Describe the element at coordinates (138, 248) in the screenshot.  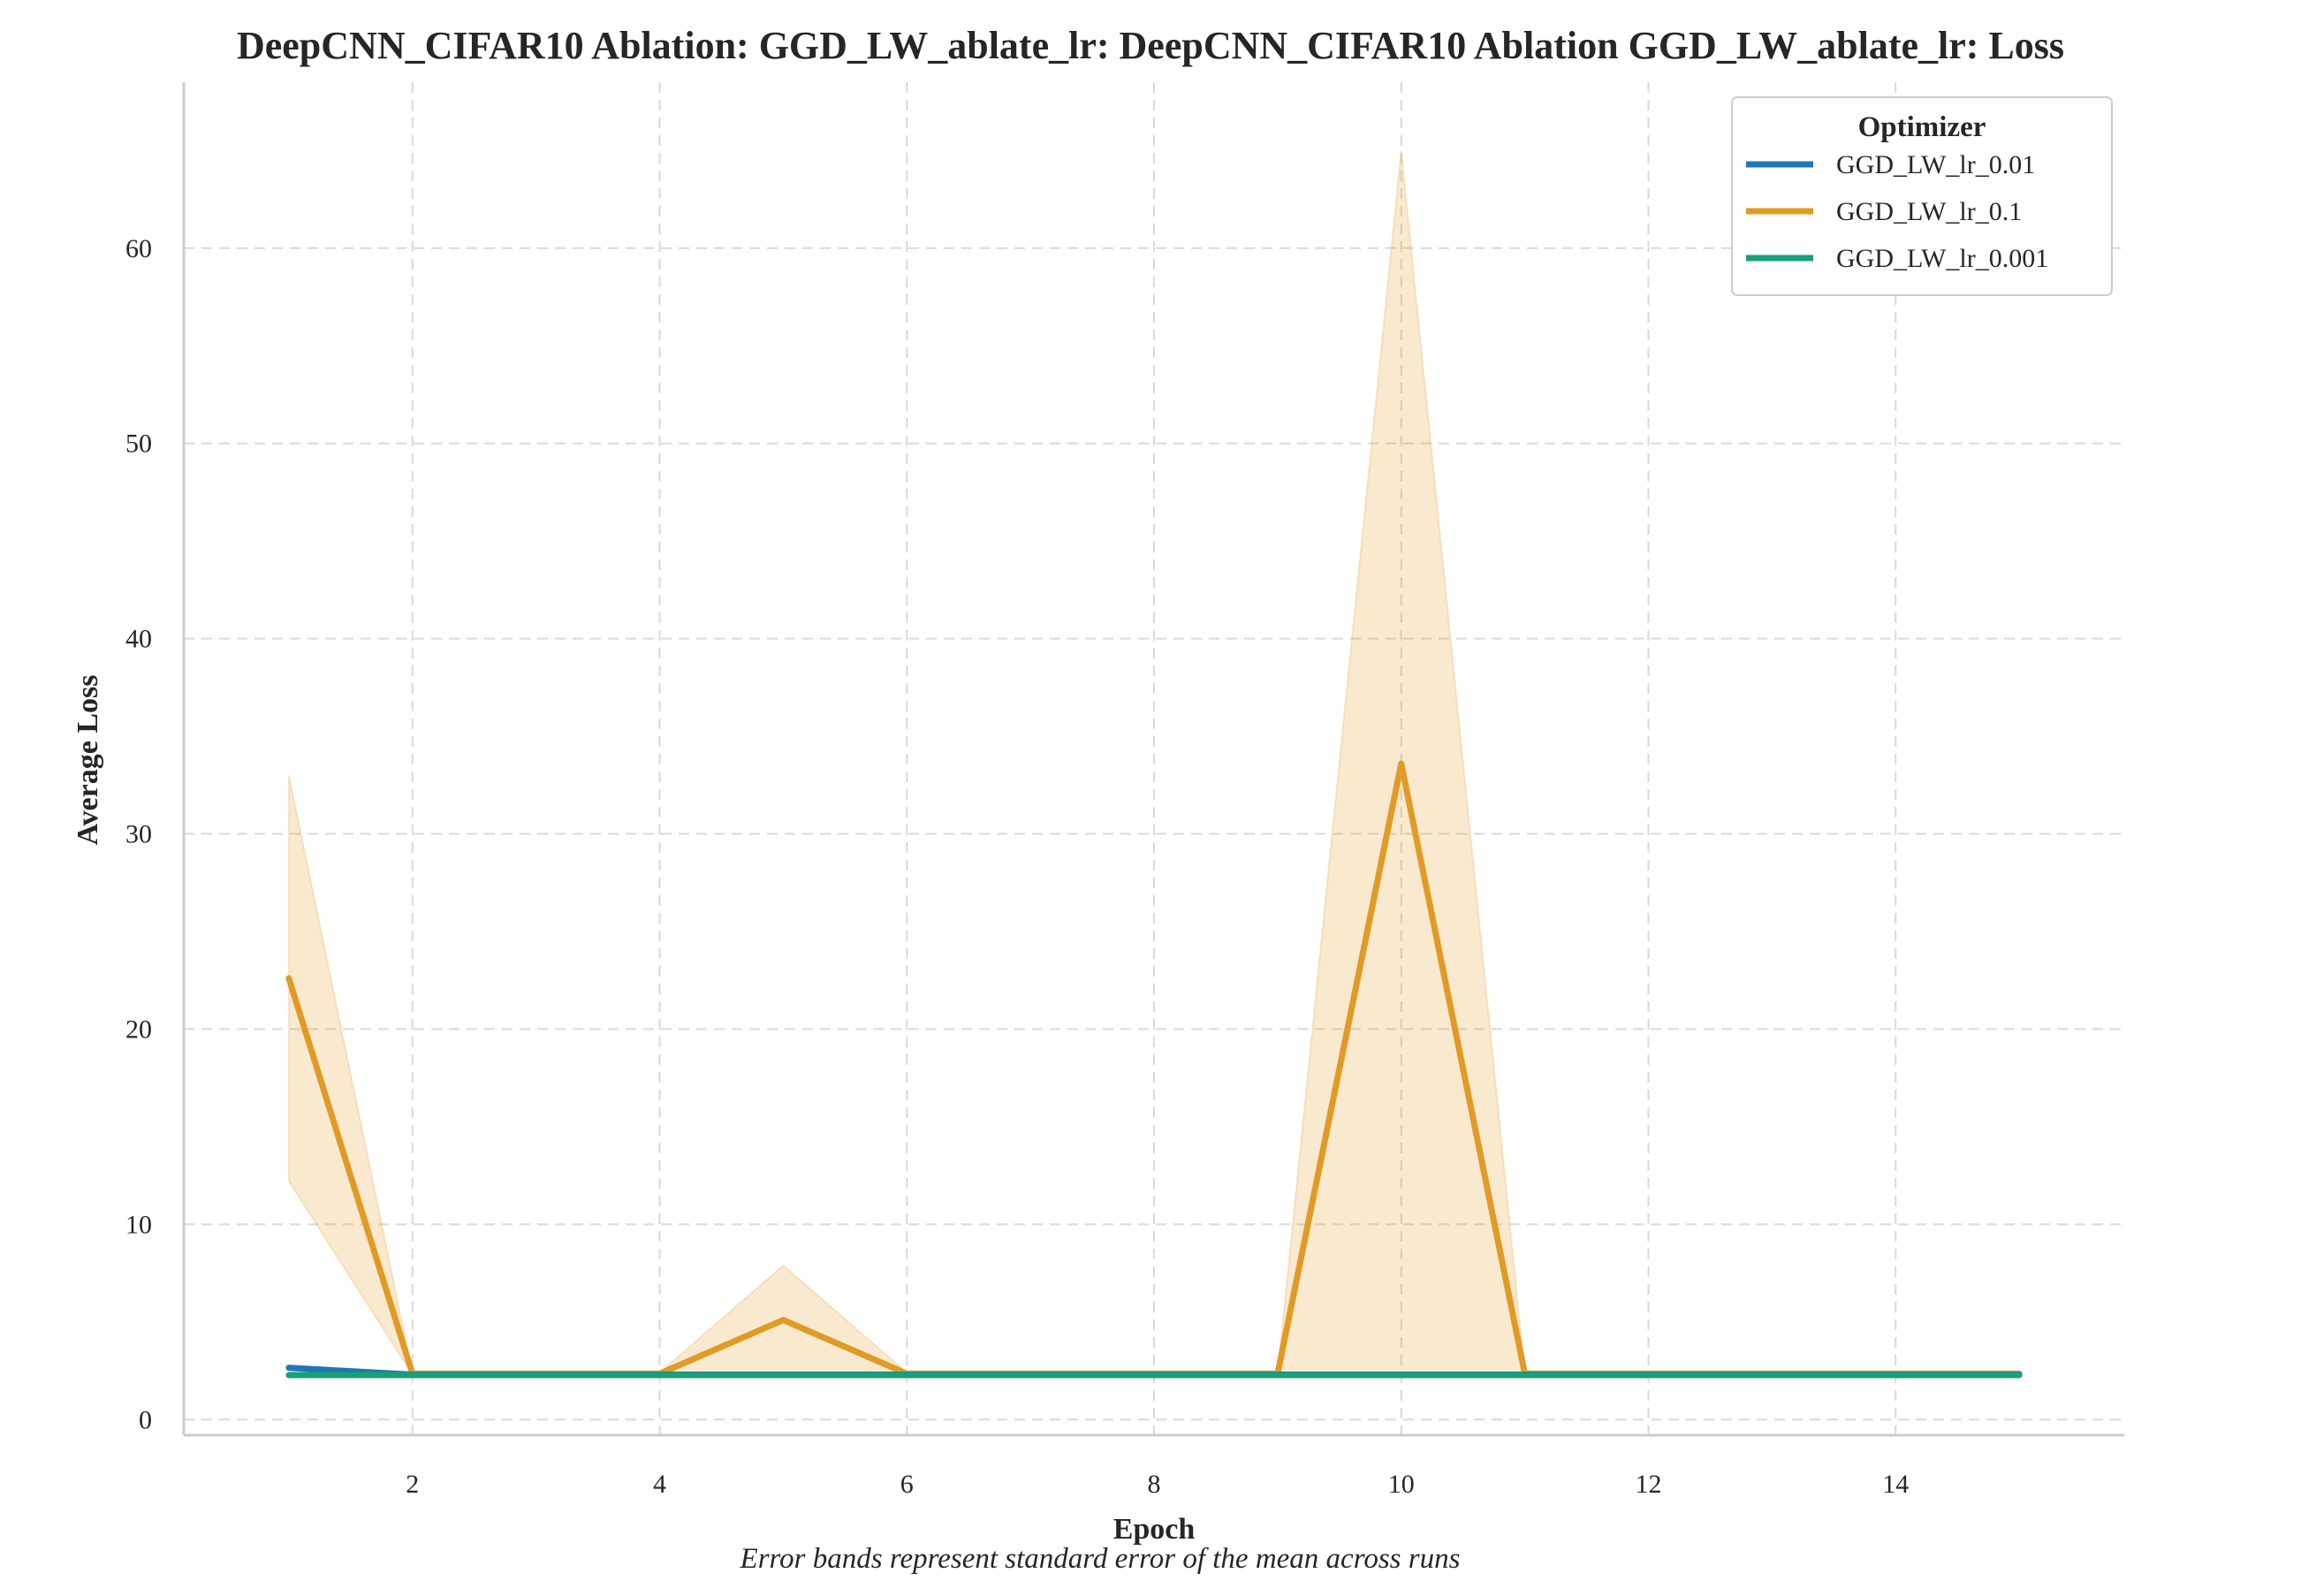
I see `y-tick-label: 60` at that location.